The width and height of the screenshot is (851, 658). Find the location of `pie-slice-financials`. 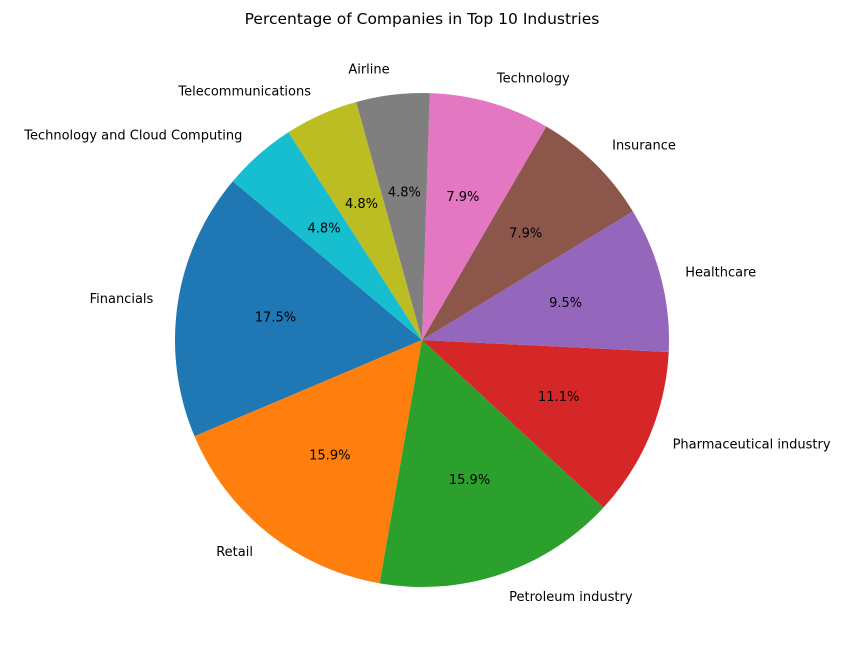

pie-slice-financials is located at coordinates (298, 309).